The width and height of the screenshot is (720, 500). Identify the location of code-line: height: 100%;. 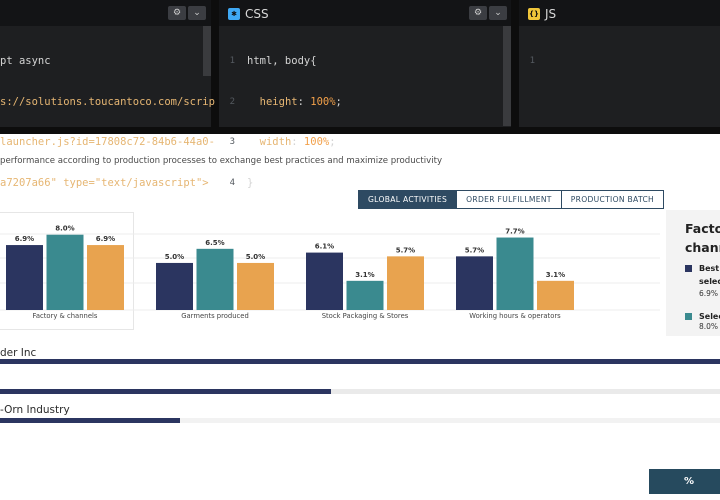
(300, 101).